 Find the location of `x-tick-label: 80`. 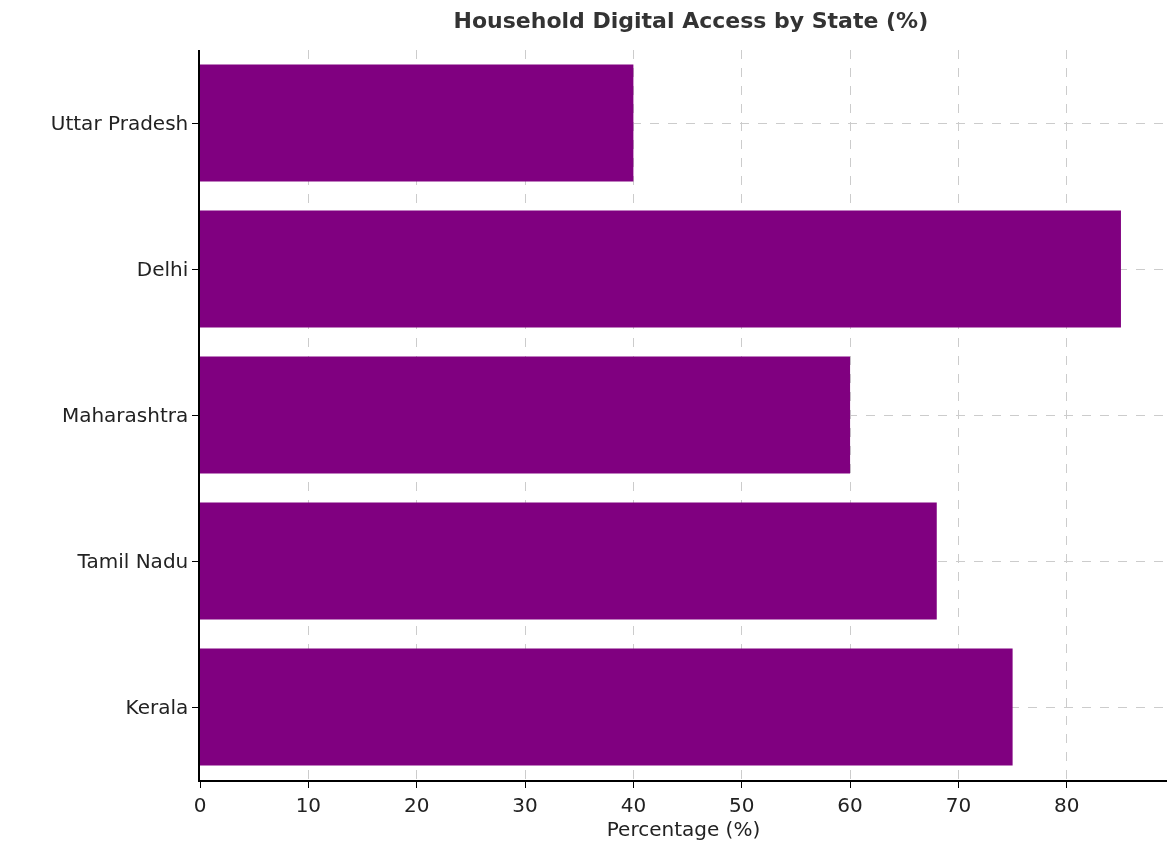

x-tick-label: 80 is located at coordinates (1067, 804).